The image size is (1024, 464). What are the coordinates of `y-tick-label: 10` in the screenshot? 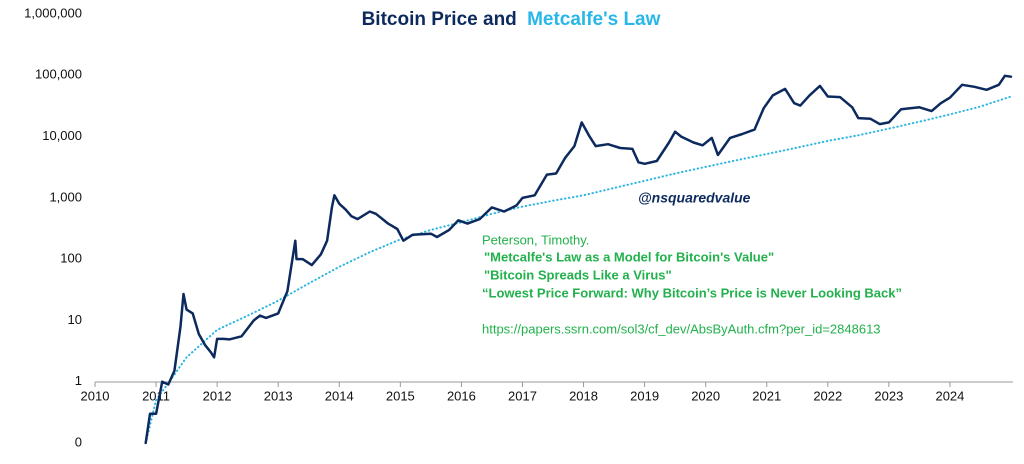 It's located at (75, 319).